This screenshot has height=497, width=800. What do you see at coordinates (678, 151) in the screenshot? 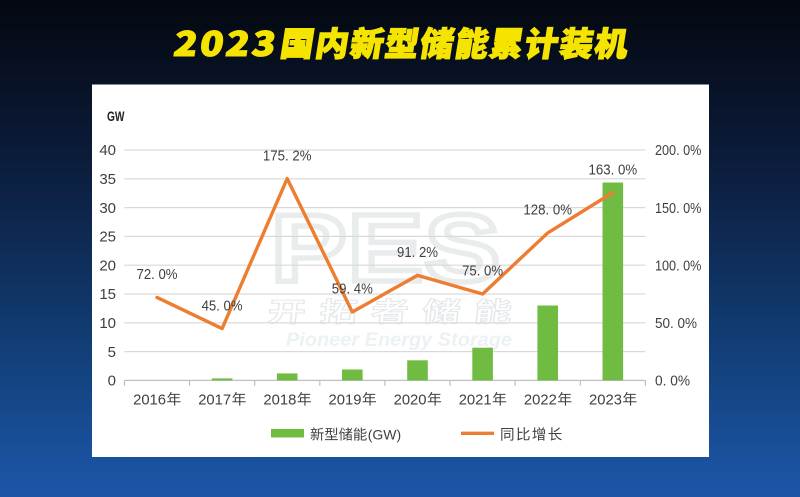
I see `svg-text: 200. 0%` at bounding box center [678, 151].